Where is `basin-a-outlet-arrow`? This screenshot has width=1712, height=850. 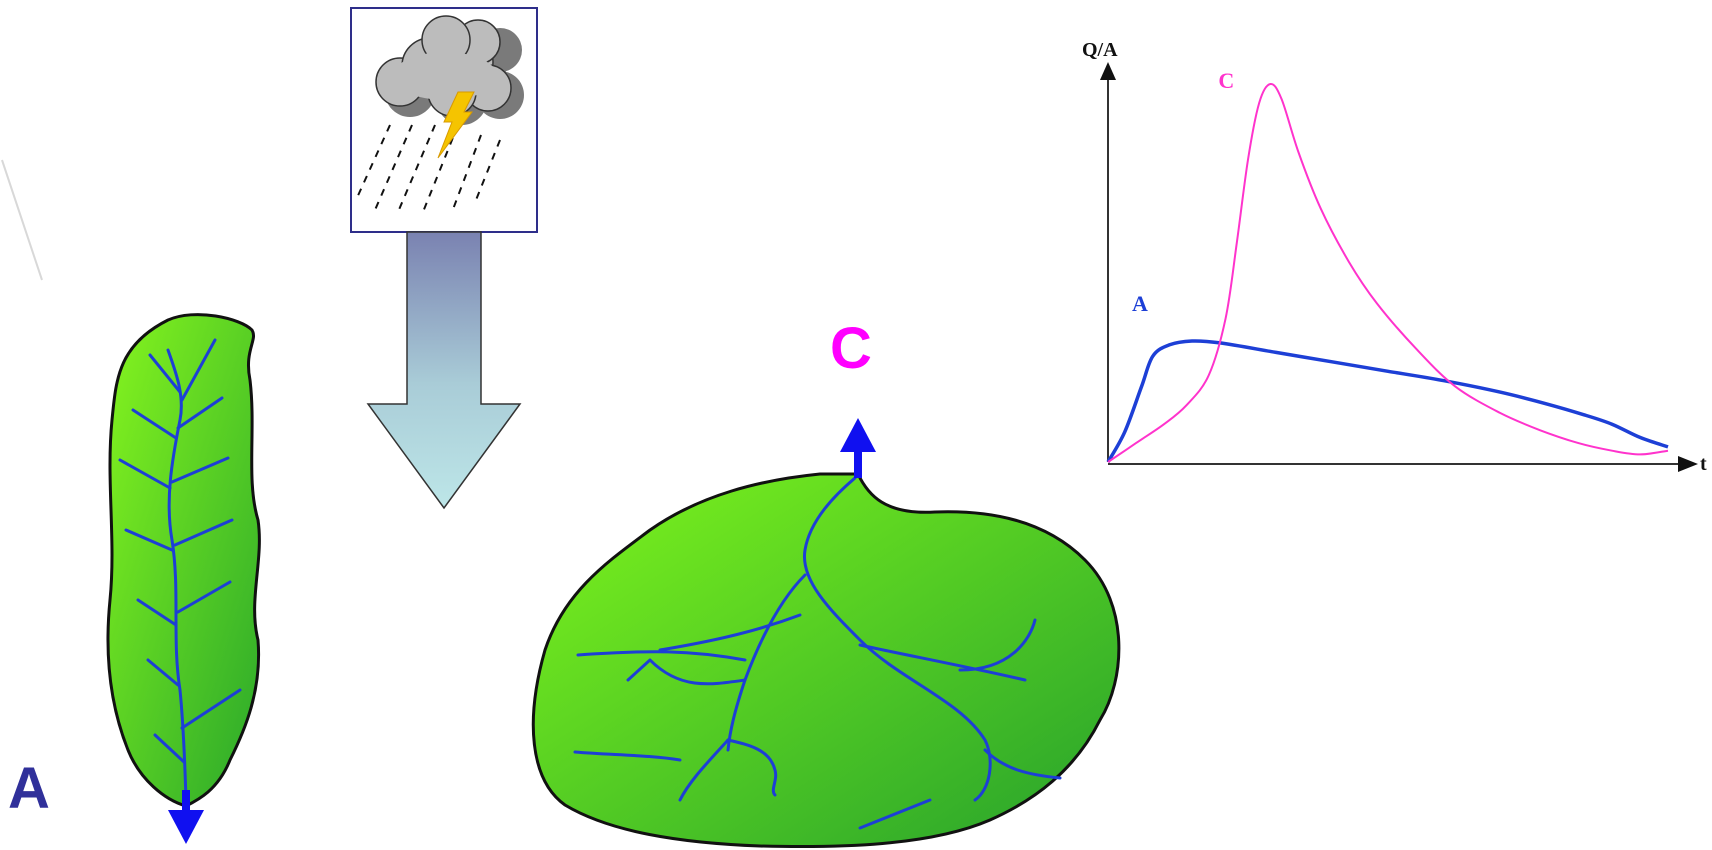
basin-a-outlet-arrow is located at coordinates (186, 817).